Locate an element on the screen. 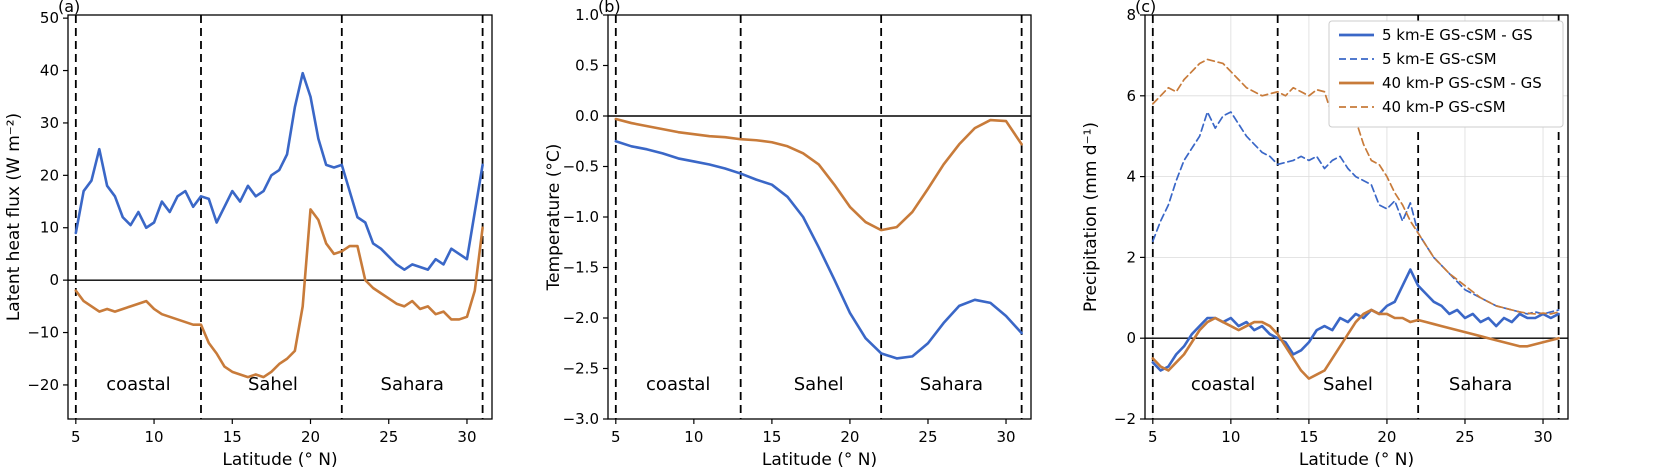 The width and height of the screenshot is (1670, 471). y-tick-label: 0.5 is located at coordinates (587, 66).